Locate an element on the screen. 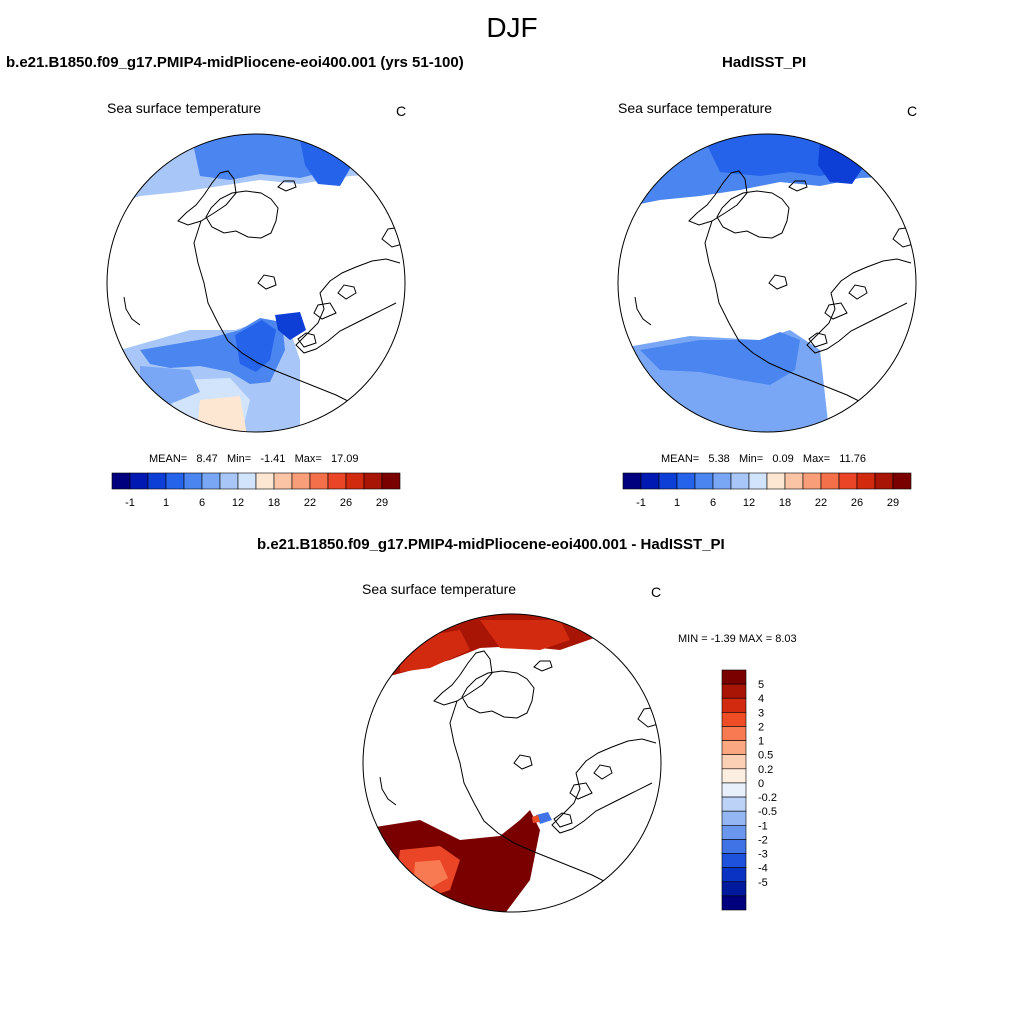  obs-colorbar-tick-label: 6 is located at coordinates (713, 503).